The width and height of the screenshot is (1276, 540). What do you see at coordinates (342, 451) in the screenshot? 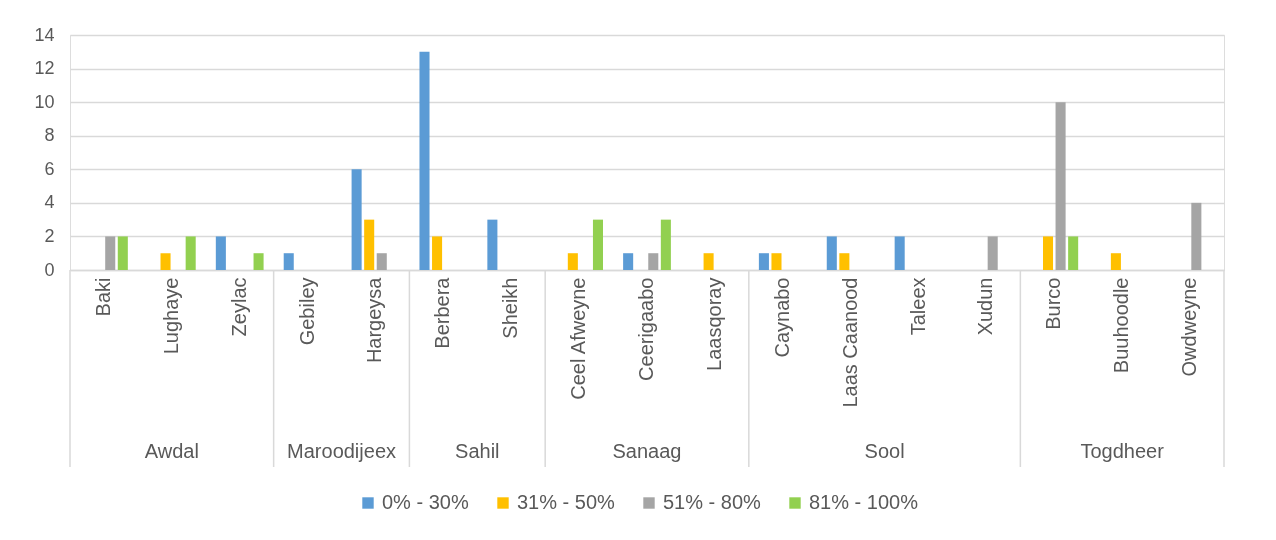
I see `text: Maroodijeex` at bounding box center [342, 451].